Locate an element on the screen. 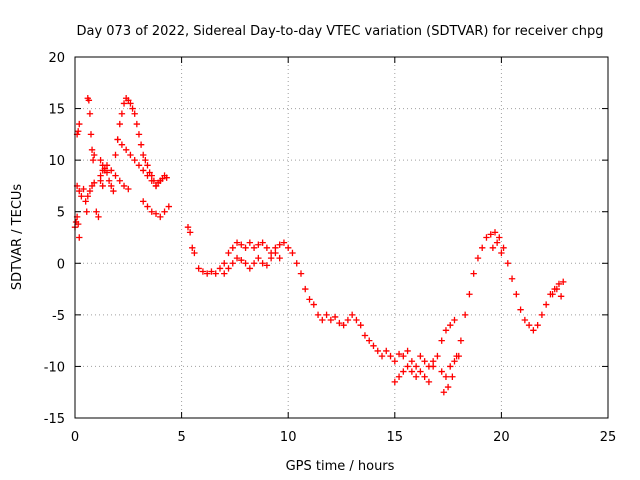  x-tick-label: 0 is located at coordinates (75, 437).